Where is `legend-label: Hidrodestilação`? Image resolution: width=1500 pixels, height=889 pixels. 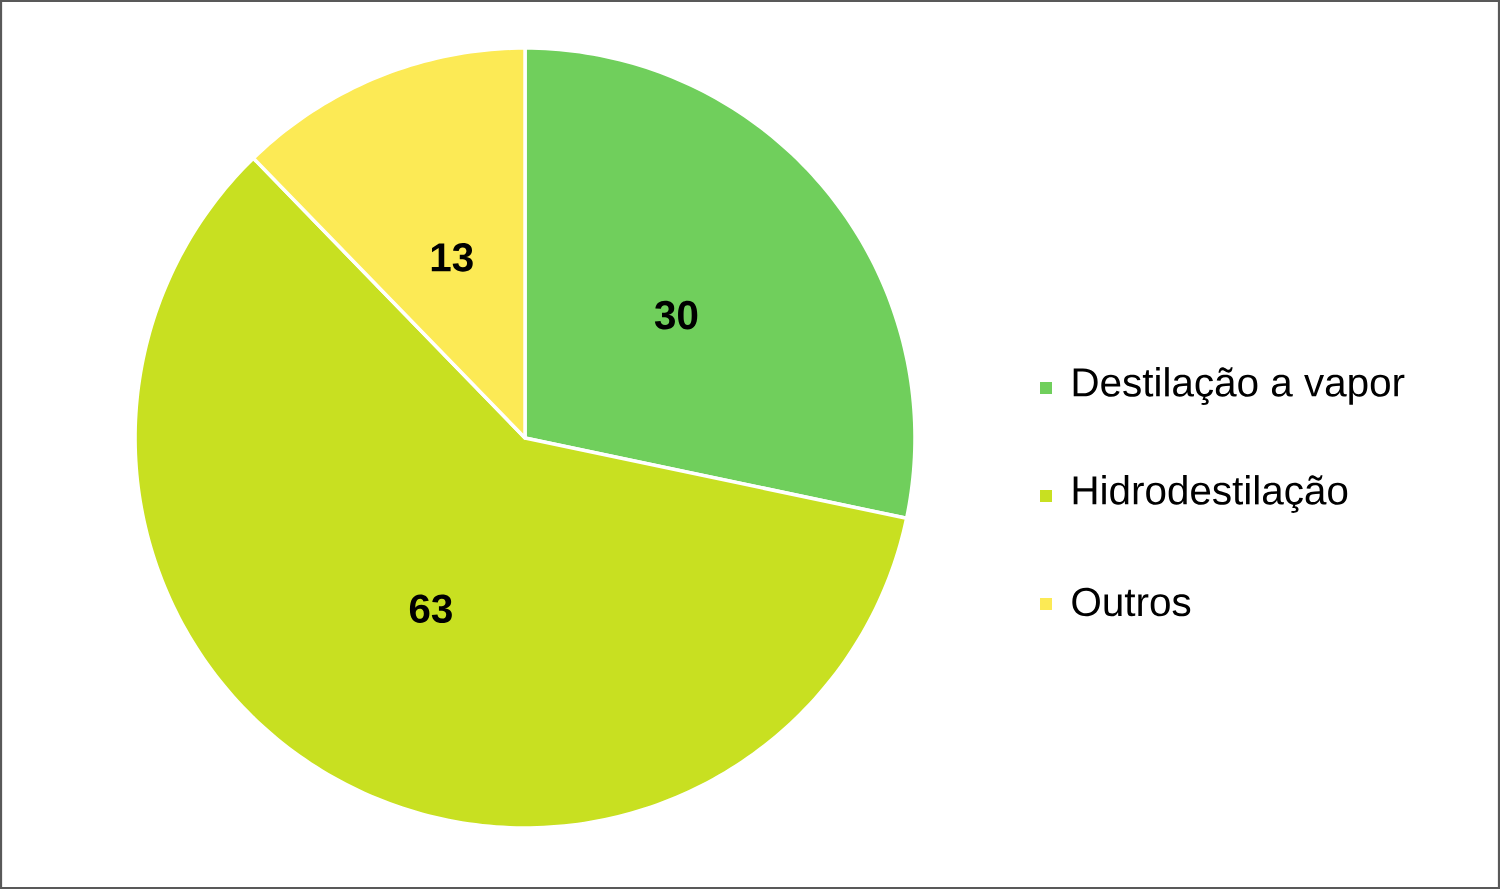 legend-label: Hidrodestilação is located at coordinates (1210, 494).